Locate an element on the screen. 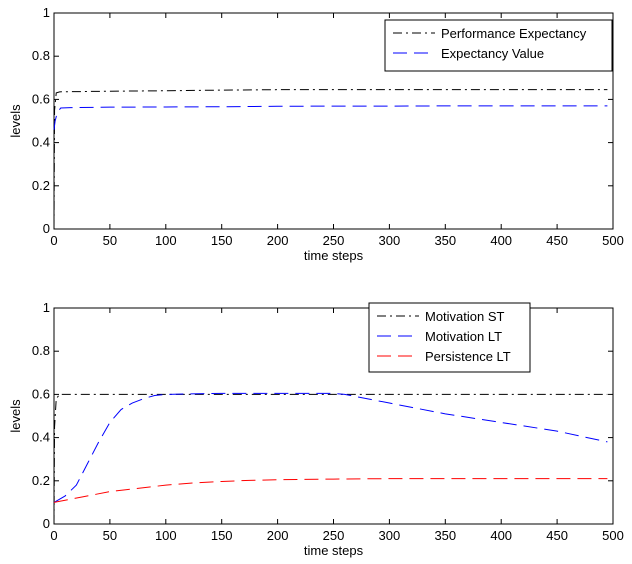 The image size is (632, 564). legend-label: Motivation ST is located at coordinates (465, 316).